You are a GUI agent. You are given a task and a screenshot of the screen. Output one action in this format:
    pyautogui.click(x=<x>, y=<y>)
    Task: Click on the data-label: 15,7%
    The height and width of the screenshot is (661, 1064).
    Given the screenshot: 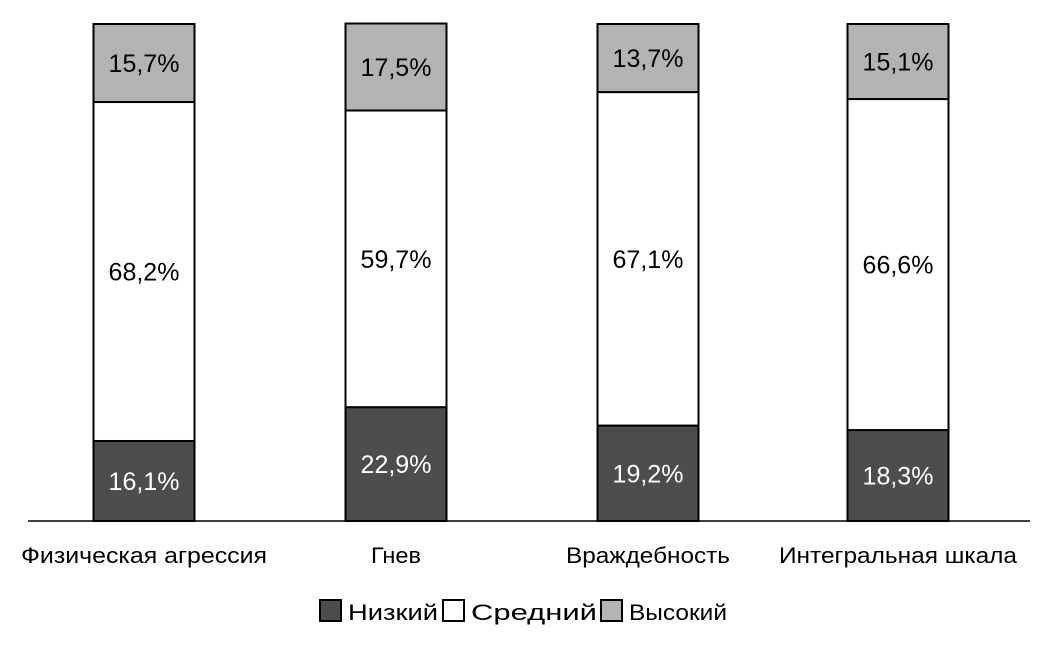 What is the action you would take?
    pyautogui.click(x=144, y=64)
    